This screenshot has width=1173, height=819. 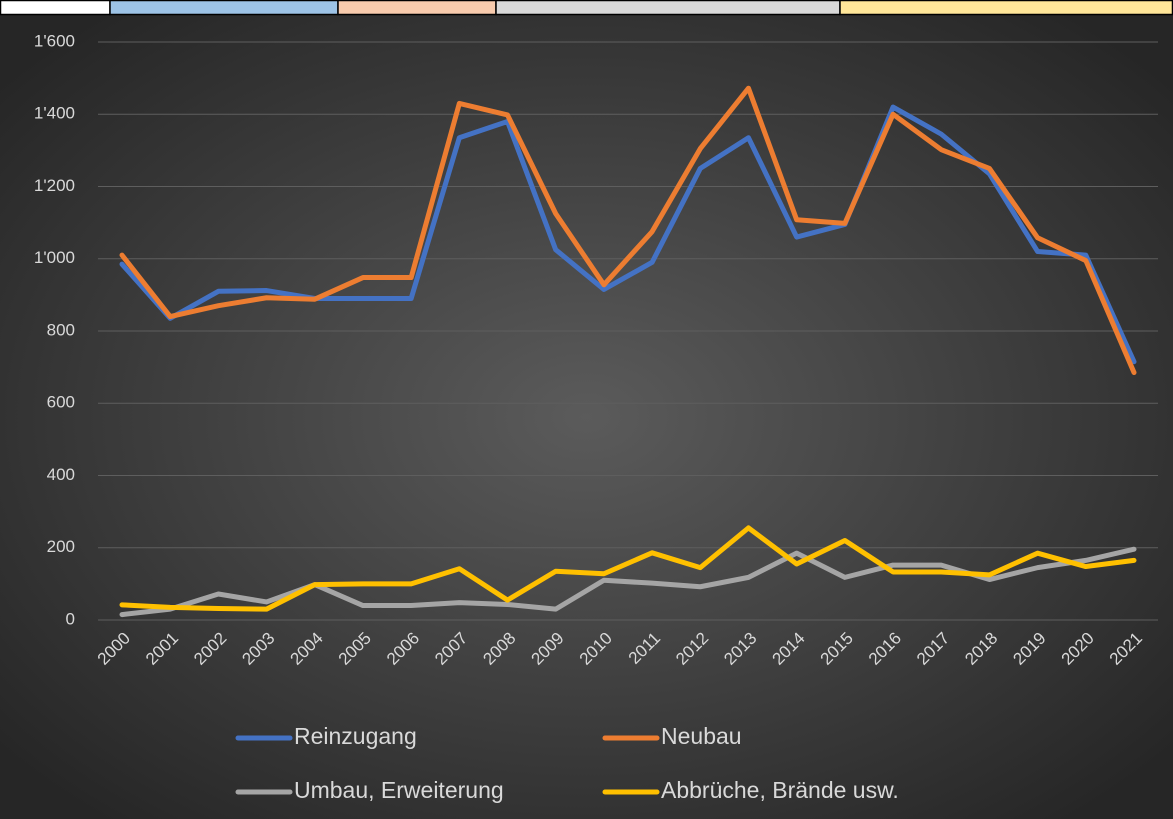 I want to click on legend-label: Neubau, so click(x=701, y=736).